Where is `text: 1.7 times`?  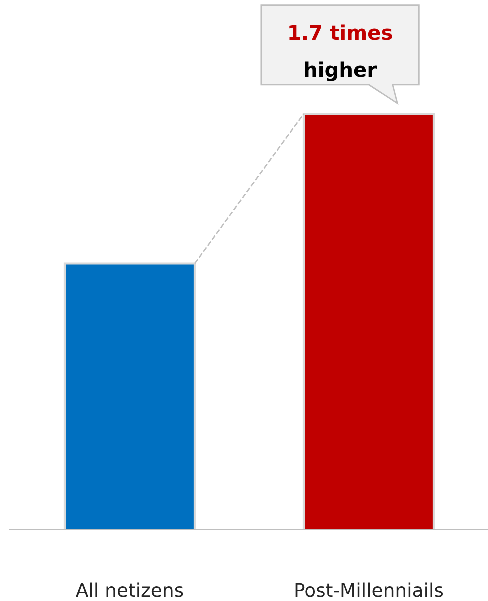
text: 1.7 times is located at coordinates (341, 32).